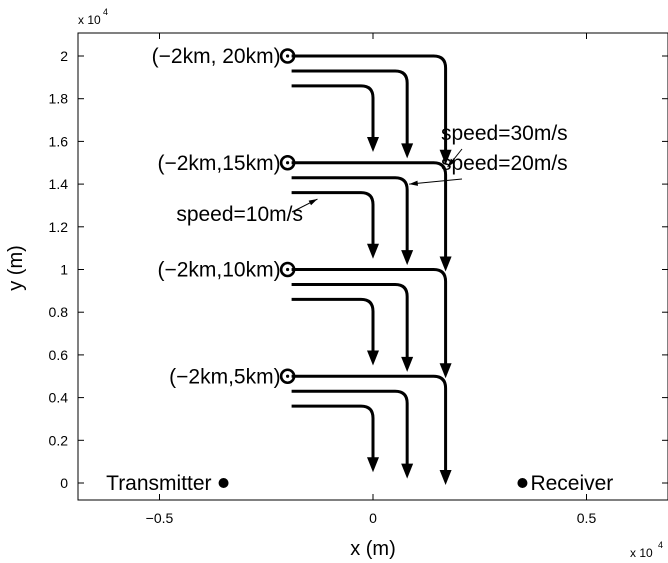 The width and height of the screenshot is (668, 563). I want to click on annotation-leader, so click(436, 181).